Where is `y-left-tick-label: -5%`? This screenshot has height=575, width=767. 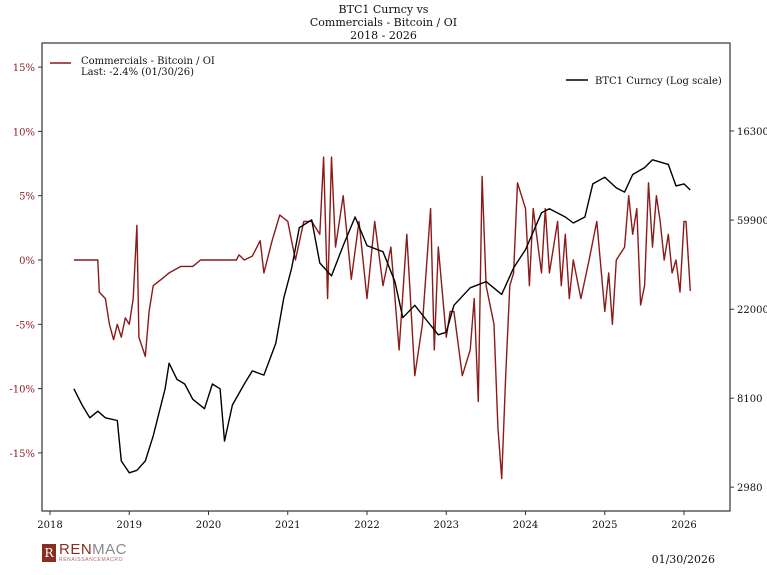
y-left-tick-label: -5% is located at coordinates (25, 325).